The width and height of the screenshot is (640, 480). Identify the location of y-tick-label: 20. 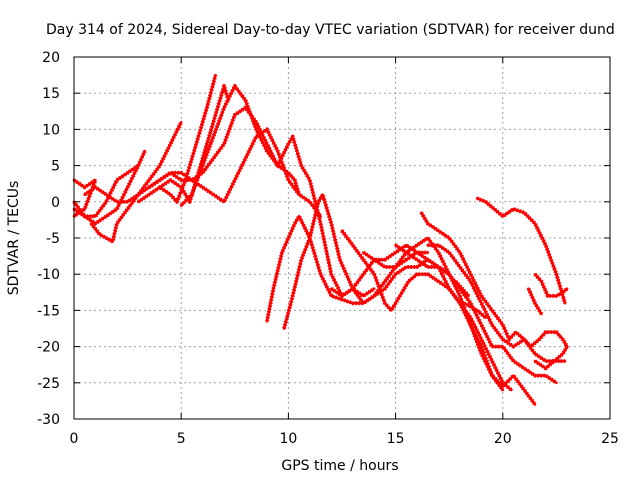
(51, 58).